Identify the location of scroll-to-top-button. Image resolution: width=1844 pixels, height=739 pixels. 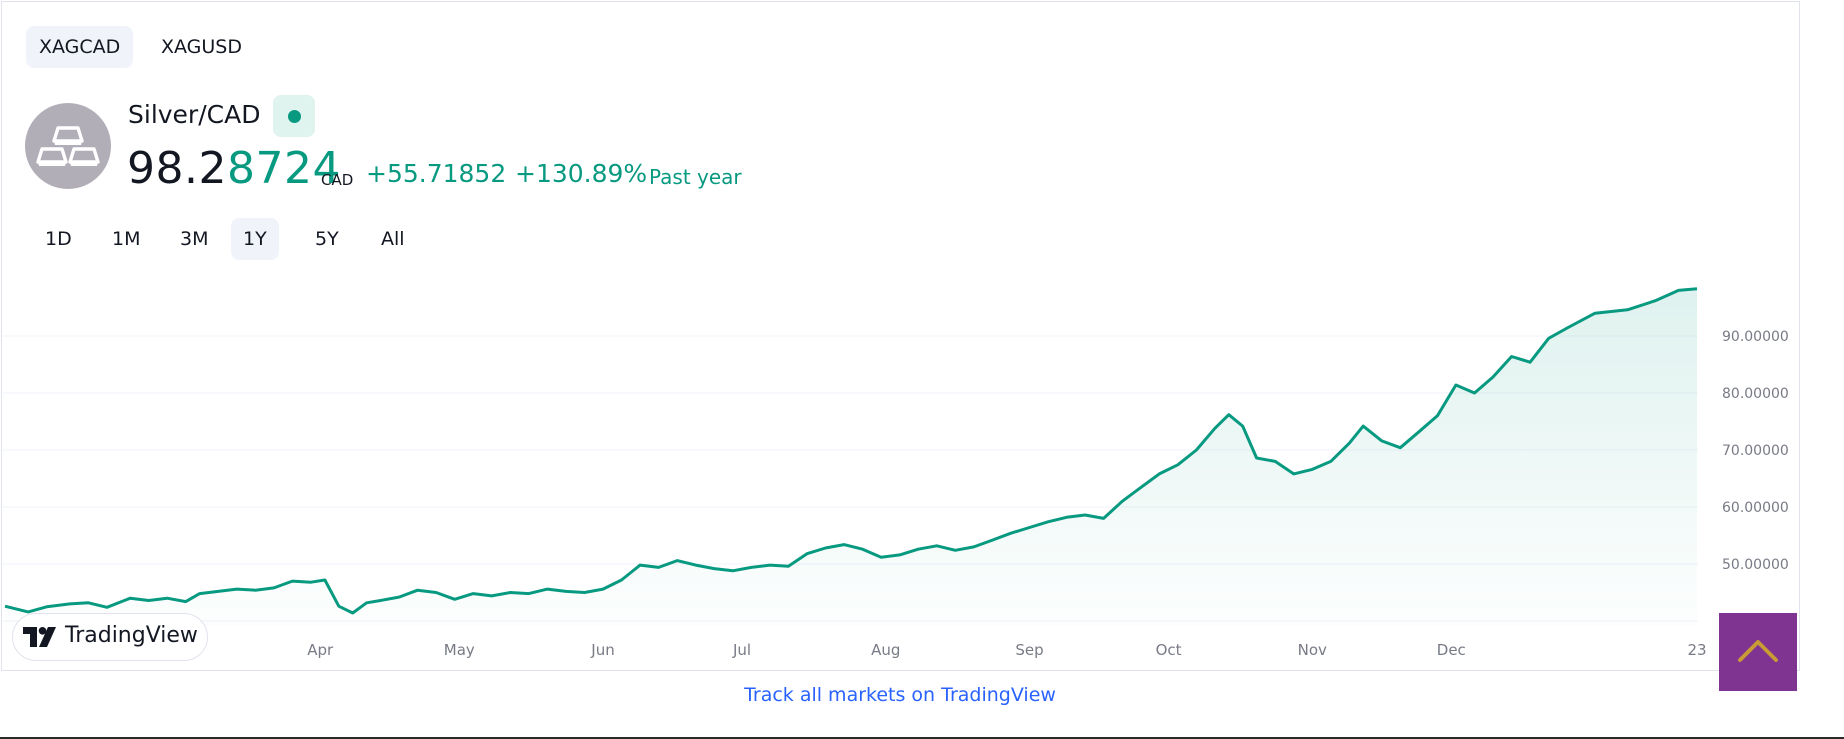
(1758, 652).